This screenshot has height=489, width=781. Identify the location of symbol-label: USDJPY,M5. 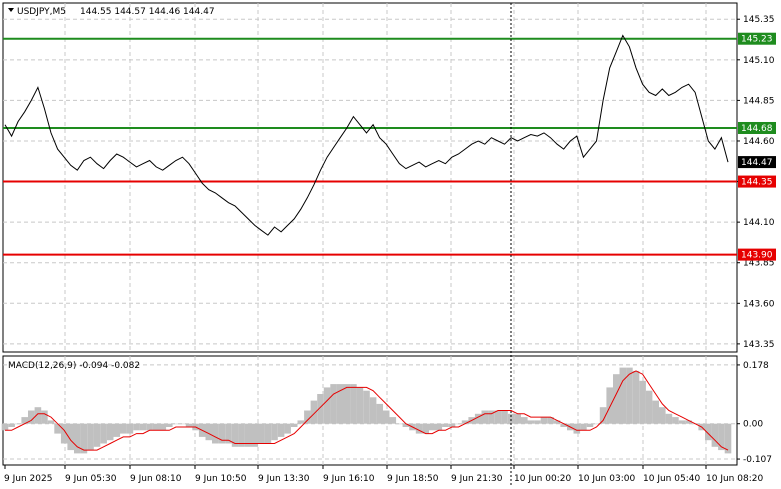
(41, 12).